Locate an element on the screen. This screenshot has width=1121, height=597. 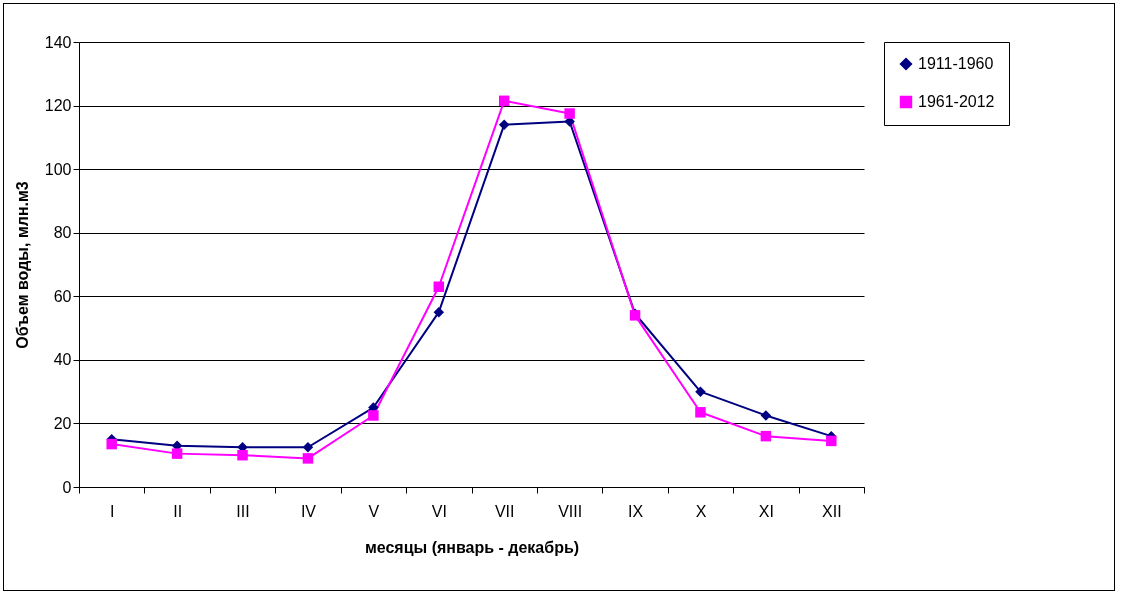
x-tick-label: IX is located at coordinates (635, 511).